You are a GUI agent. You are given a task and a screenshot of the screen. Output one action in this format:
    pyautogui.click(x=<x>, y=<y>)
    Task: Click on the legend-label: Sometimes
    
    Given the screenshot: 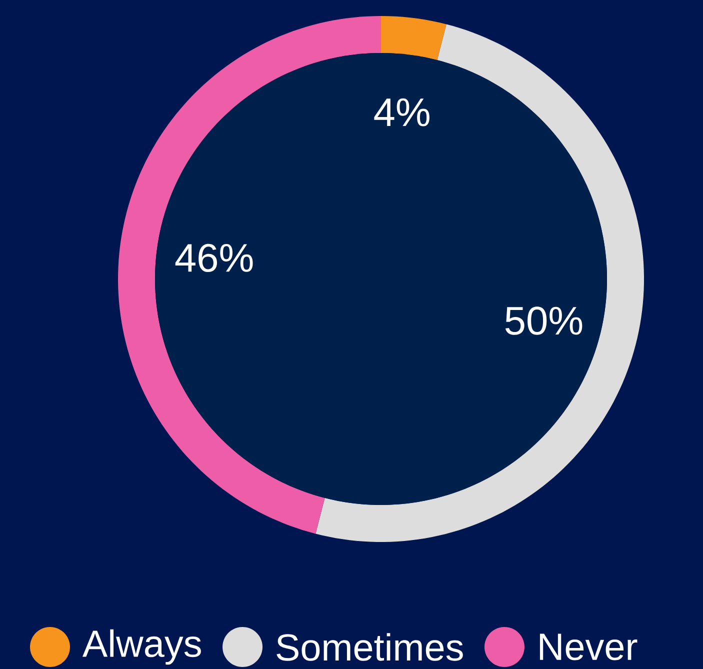 What is the action you would take?
    pyautogui.click(x=369, y=647)
    